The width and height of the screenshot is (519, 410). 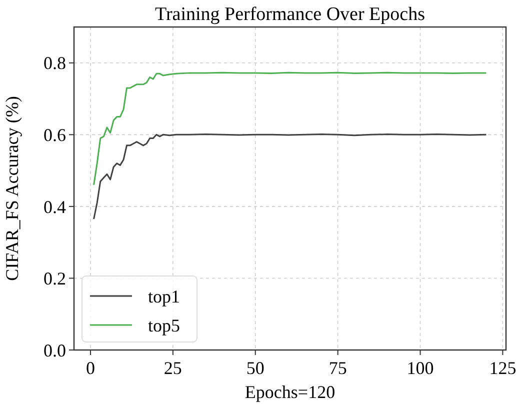 I want to click on y-tick-label: 0.8, so click(x=55, y=63).